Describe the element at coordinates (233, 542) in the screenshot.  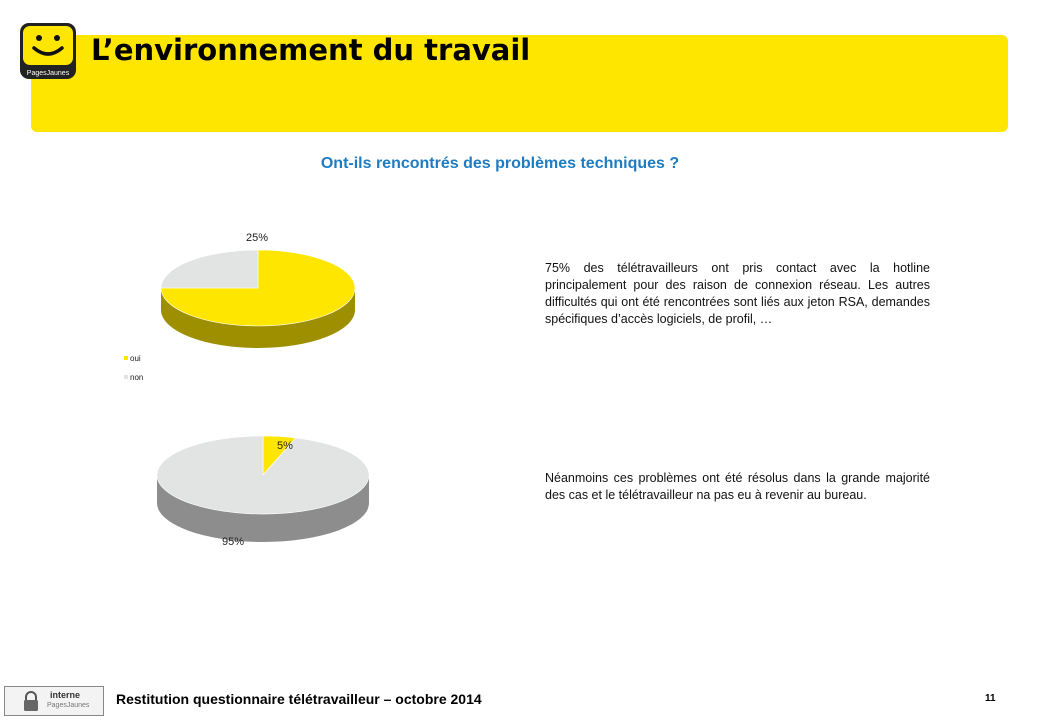
I see `data-label-non: 95%` at that location.